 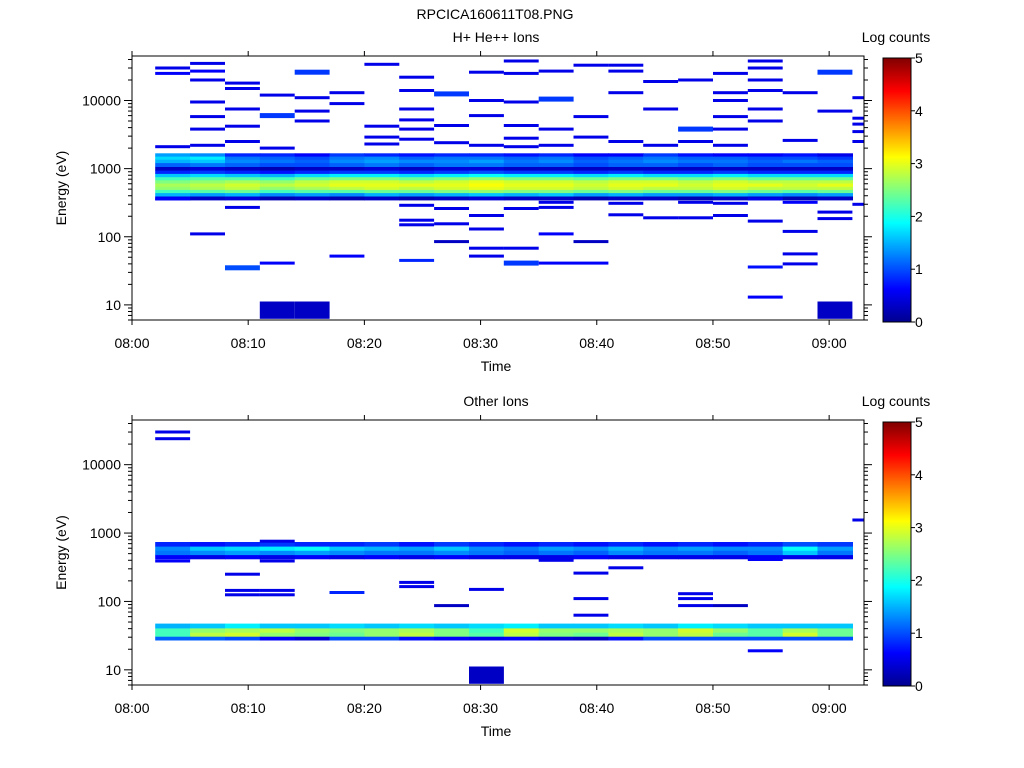 I want to click on figure-title: RPCICA160611T08.PNG, so click(x=495, y=14).